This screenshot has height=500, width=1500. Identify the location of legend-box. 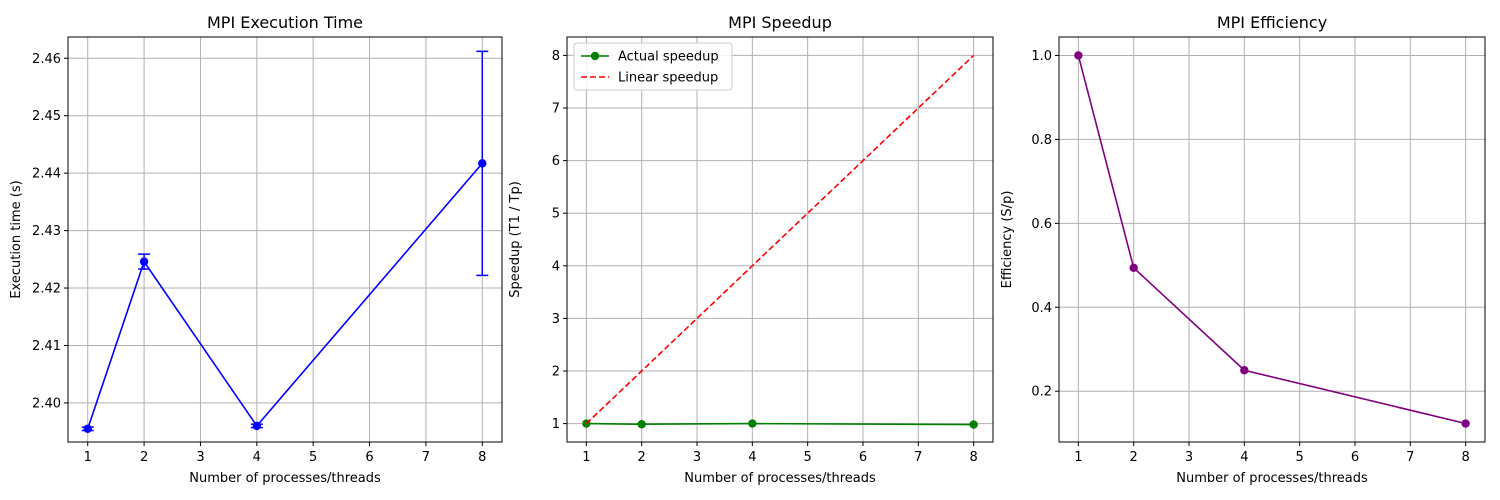
(653, 66).